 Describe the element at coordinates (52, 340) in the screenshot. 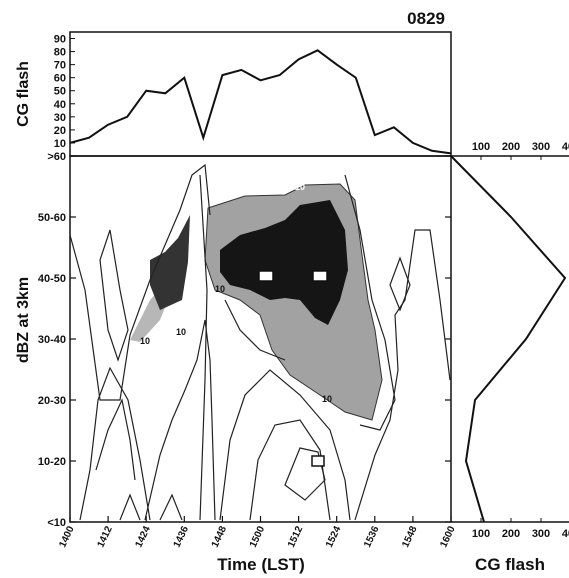

I see `main-y-tick-label: 30-40` at that location.